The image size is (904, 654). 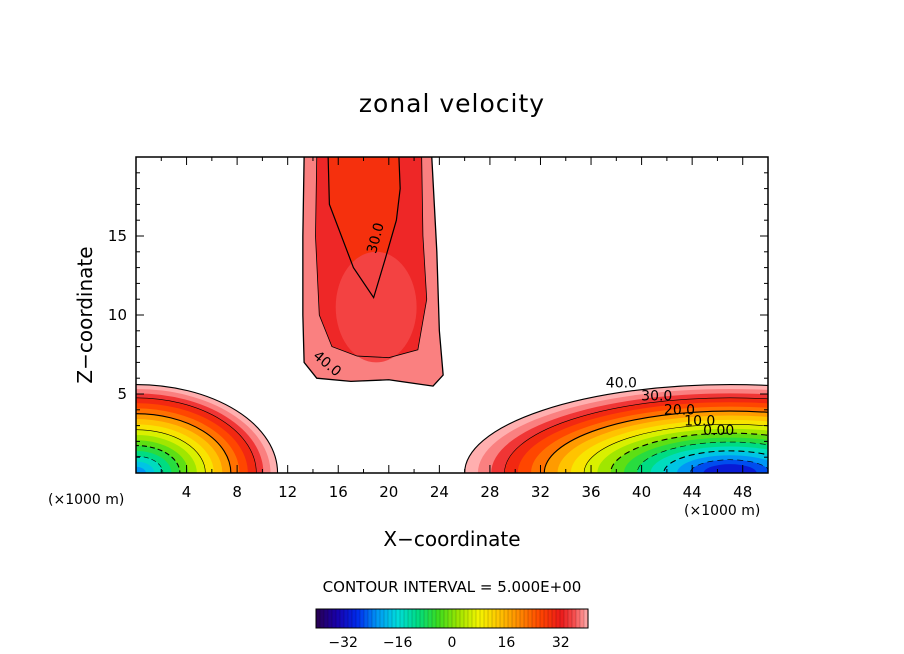 I want to click on colorbar-tick-label: −16, so click(x=398, y=643).